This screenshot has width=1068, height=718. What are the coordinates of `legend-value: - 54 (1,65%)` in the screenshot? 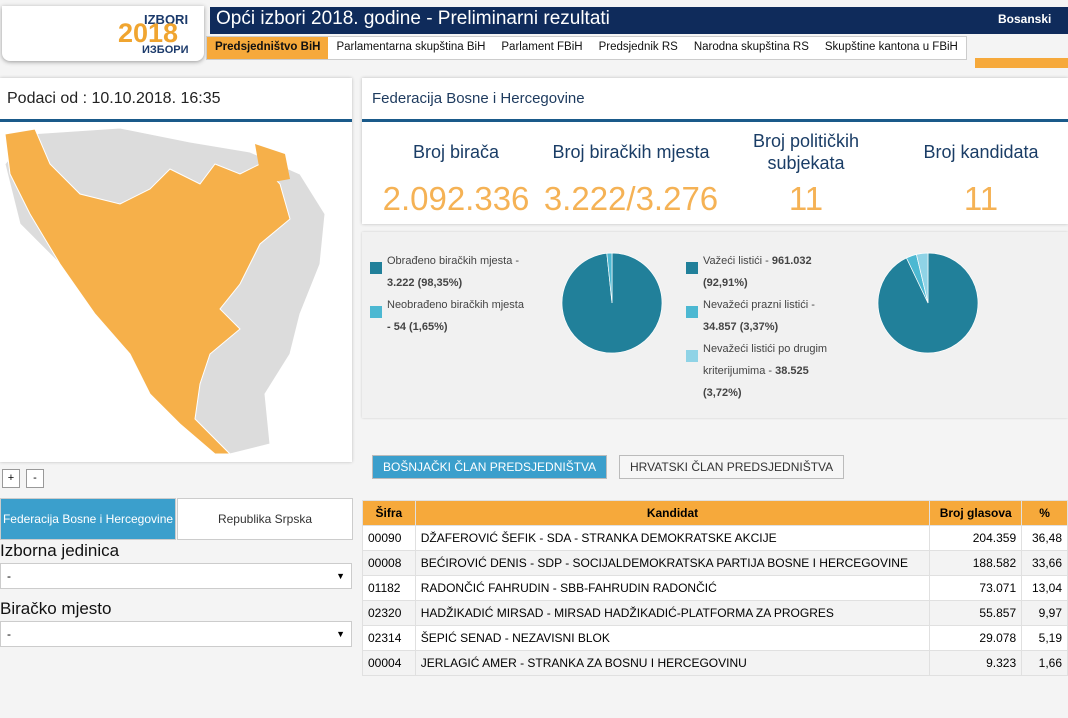 It's located at (417, 327).